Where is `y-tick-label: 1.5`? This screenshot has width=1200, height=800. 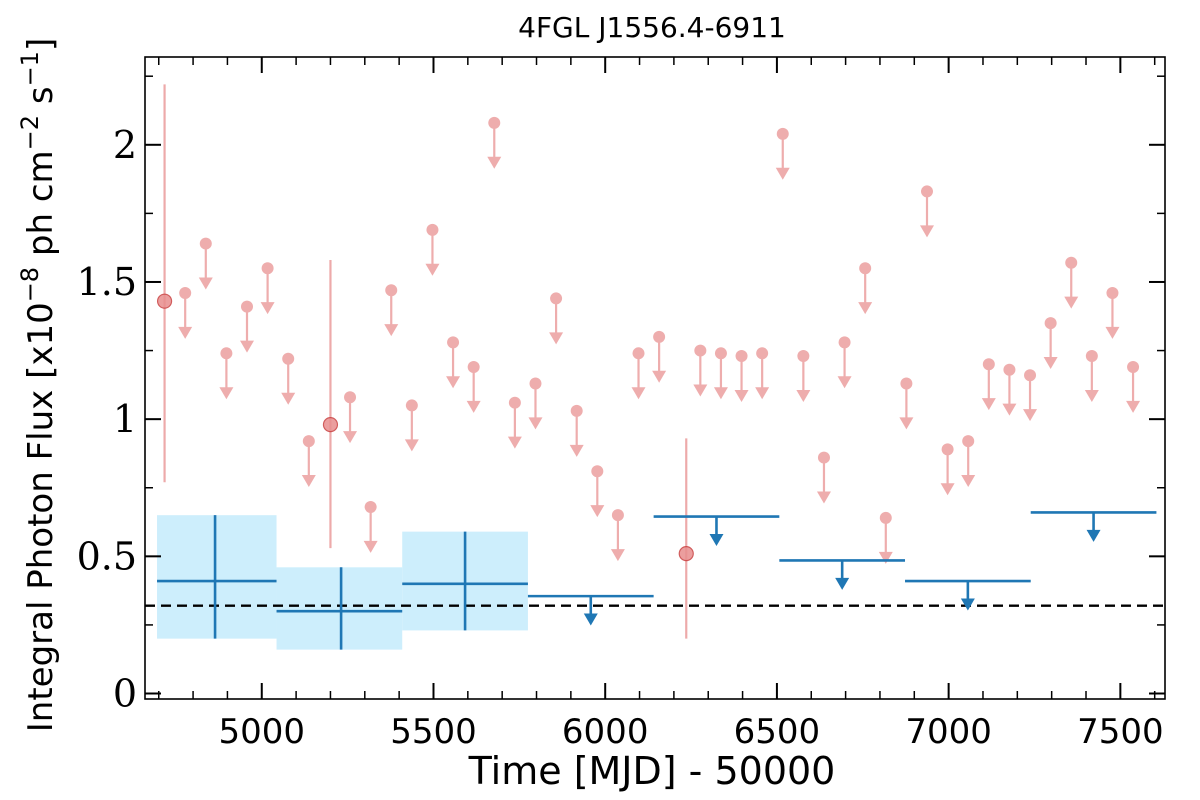
y-tick-label: 1.5 is located at coordinates (107, 282).